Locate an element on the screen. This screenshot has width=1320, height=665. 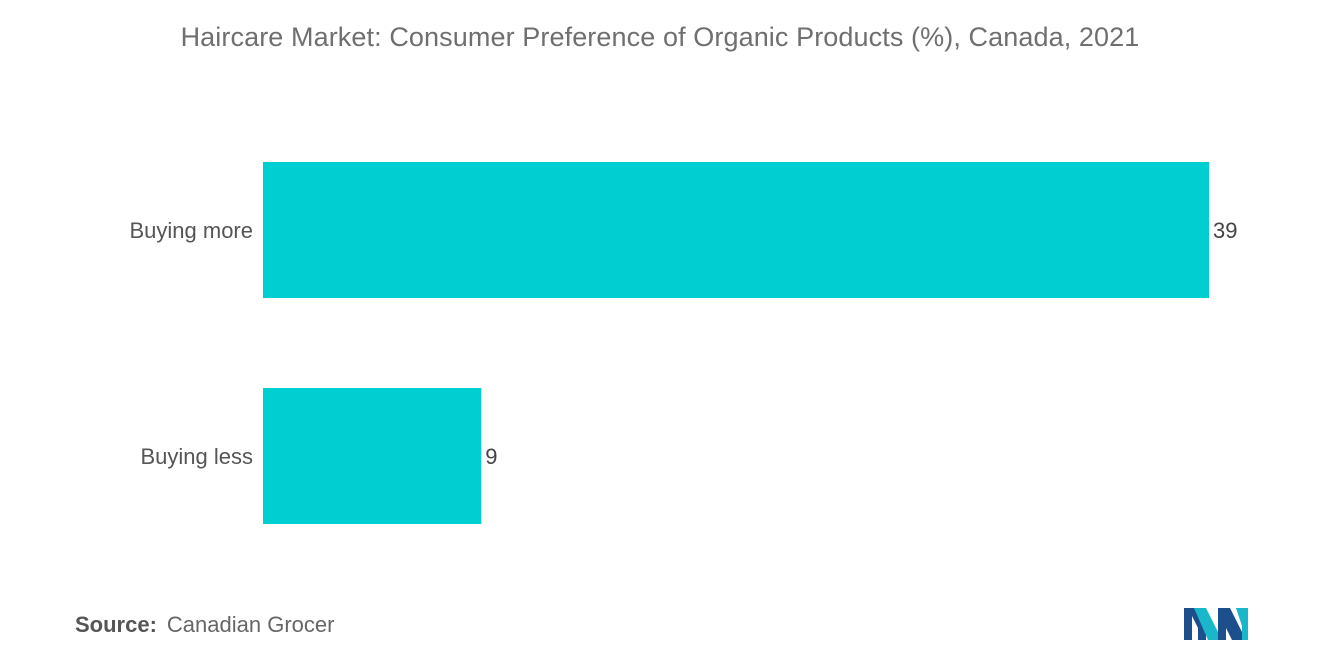
value-label-buying-less: 9 is located at coordinates (491, 456).